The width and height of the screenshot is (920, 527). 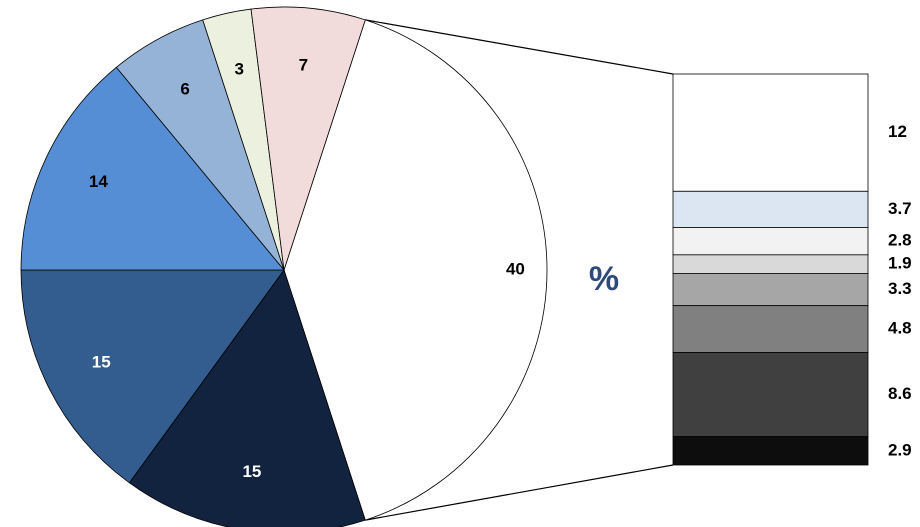 What do you see at coordinates (519, 47) in the screenshot?
I see `connector-line-top` at bounding box center [519, 47].